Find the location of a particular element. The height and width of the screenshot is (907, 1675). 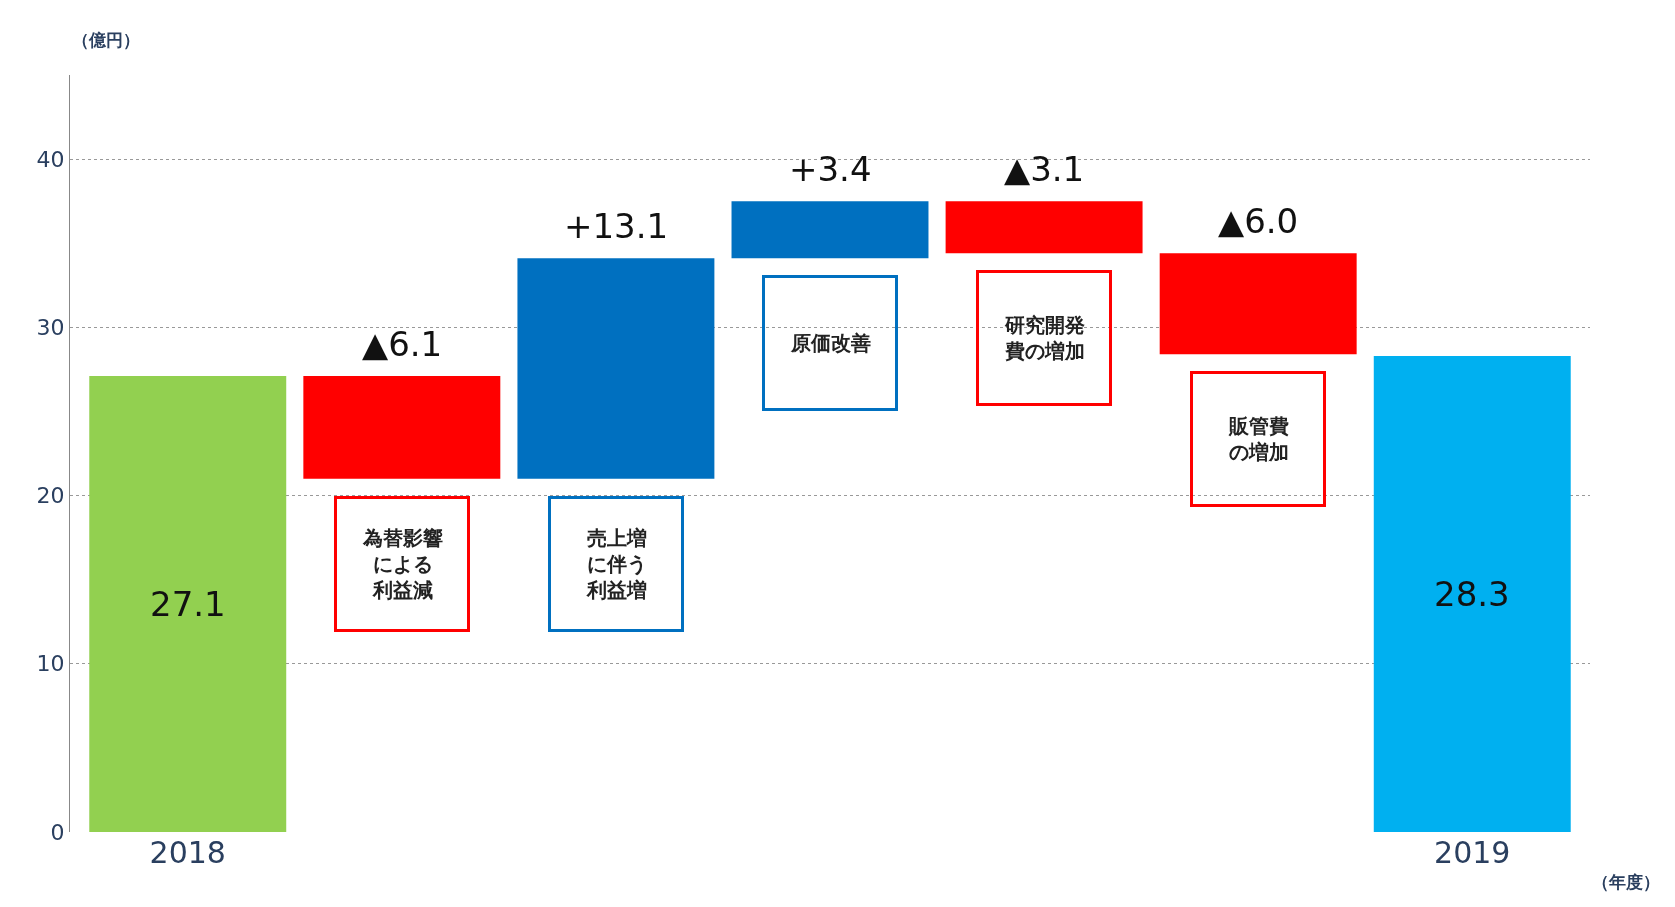

y-tick-label: 0 is located at coordinates (57, 832).